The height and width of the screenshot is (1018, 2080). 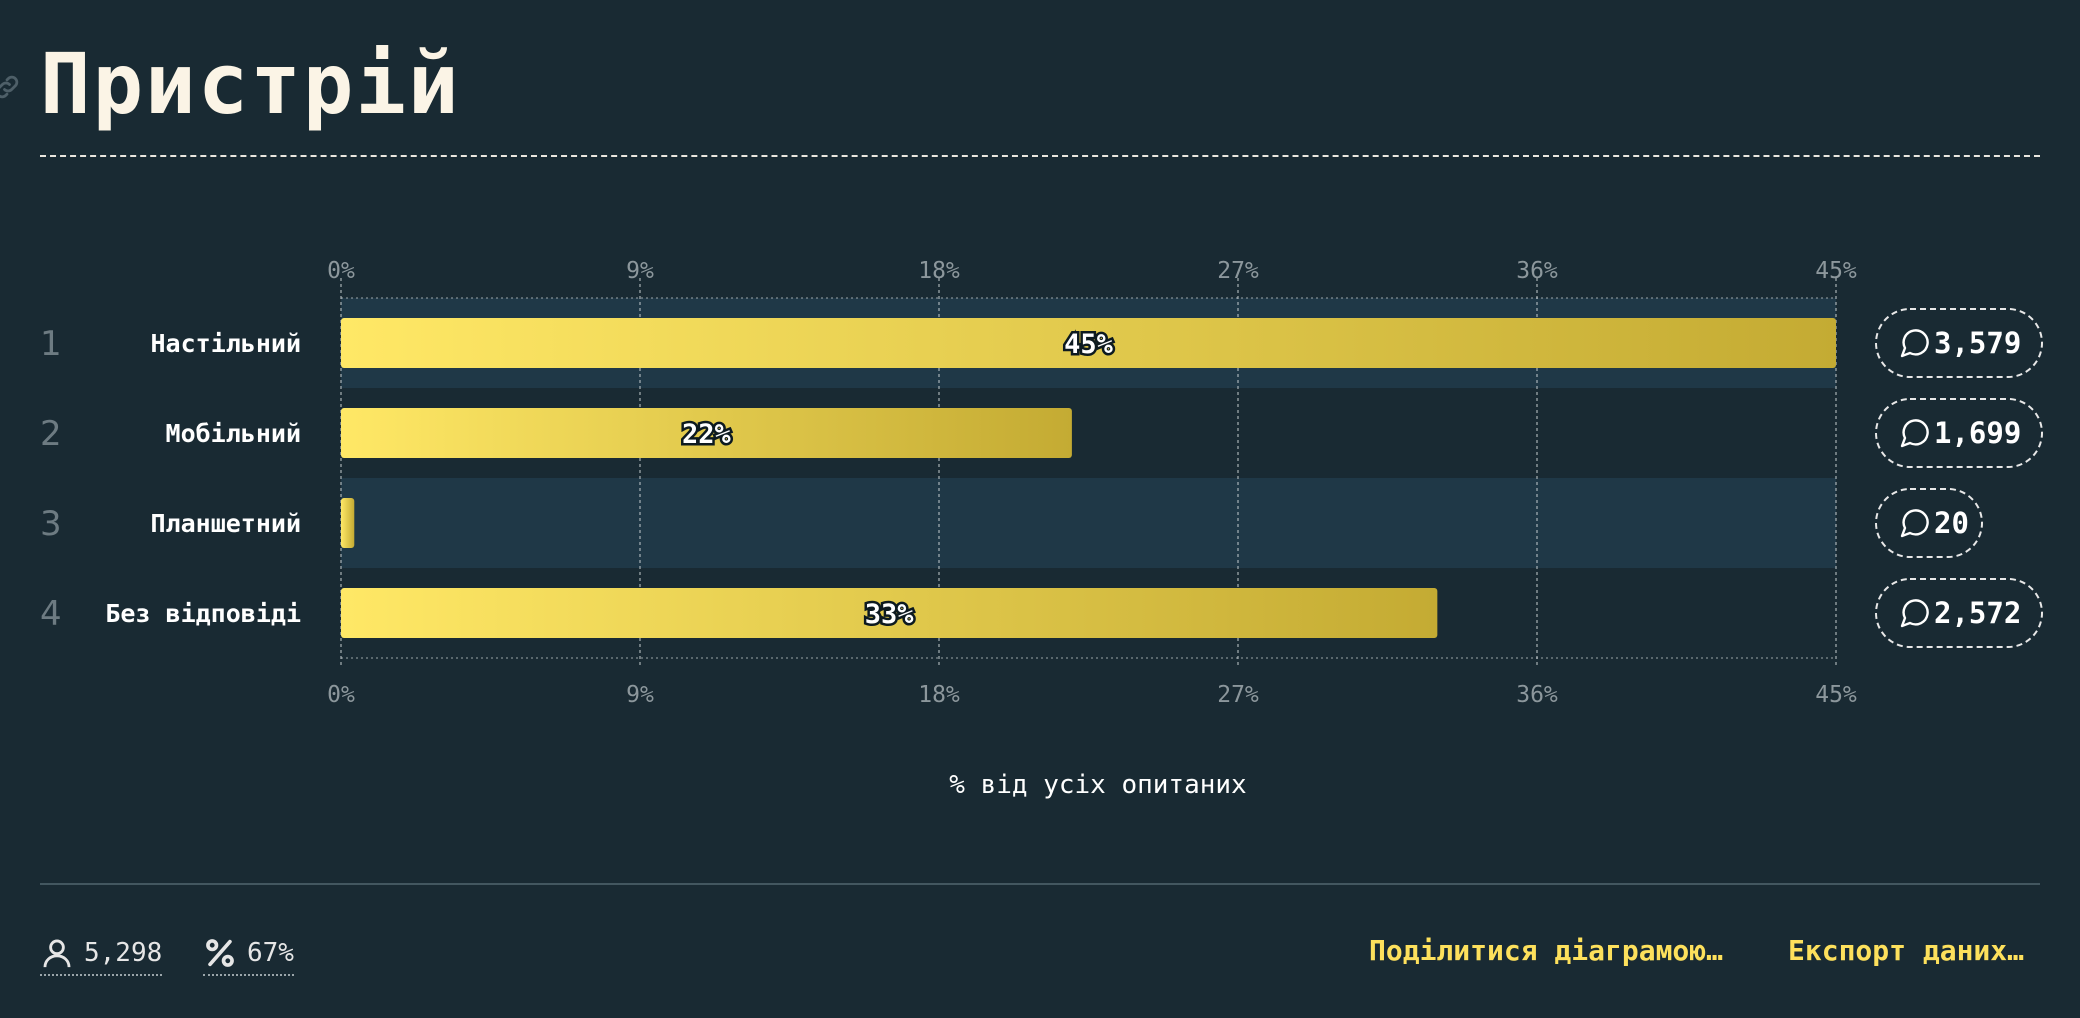 I want to click on response-rate-stat: 67%, so click(x=248, y=954).